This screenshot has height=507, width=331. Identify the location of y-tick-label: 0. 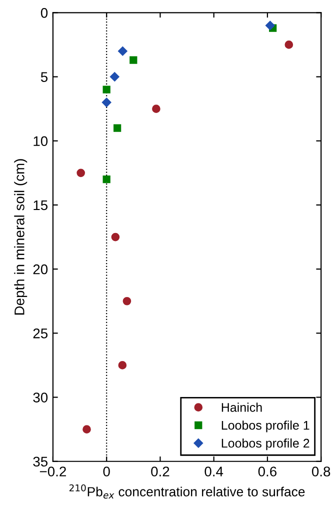
(44, 13).